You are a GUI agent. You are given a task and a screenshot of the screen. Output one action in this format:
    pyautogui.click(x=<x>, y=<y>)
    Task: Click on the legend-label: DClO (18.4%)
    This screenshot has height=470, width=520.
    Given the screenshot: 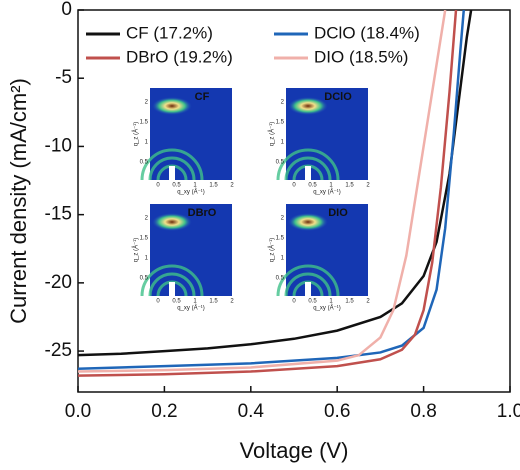 What is the action you would take?
    pyautogui.click(x=367, y=32)
    